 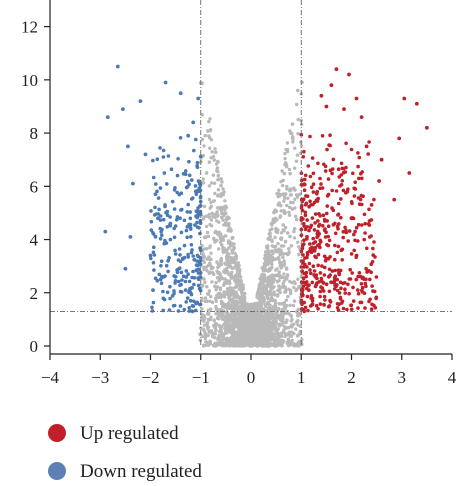 What do you see at coordinates (34, 346) in the screenshot?
I see `y-tick-label: 0` at bounding box center [34, 346].